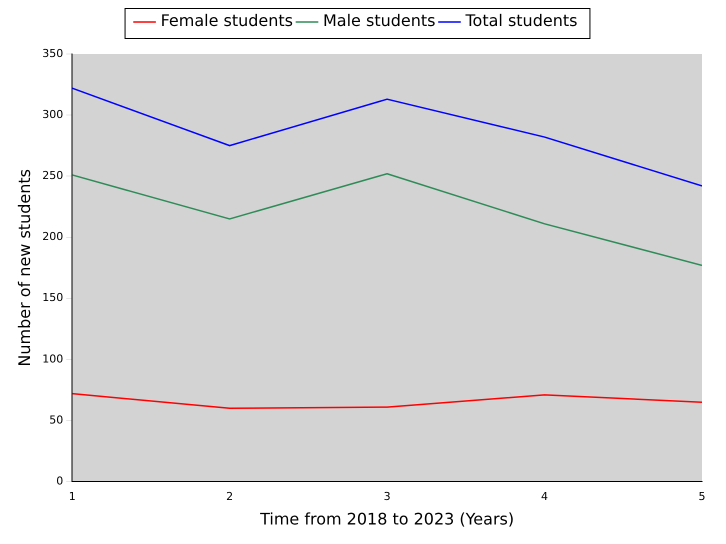 This screenshot has width=726, height=544. Describe the element at coordinates (702, 497) in the screenshot. I see `x-tick-label: 5` at that location.